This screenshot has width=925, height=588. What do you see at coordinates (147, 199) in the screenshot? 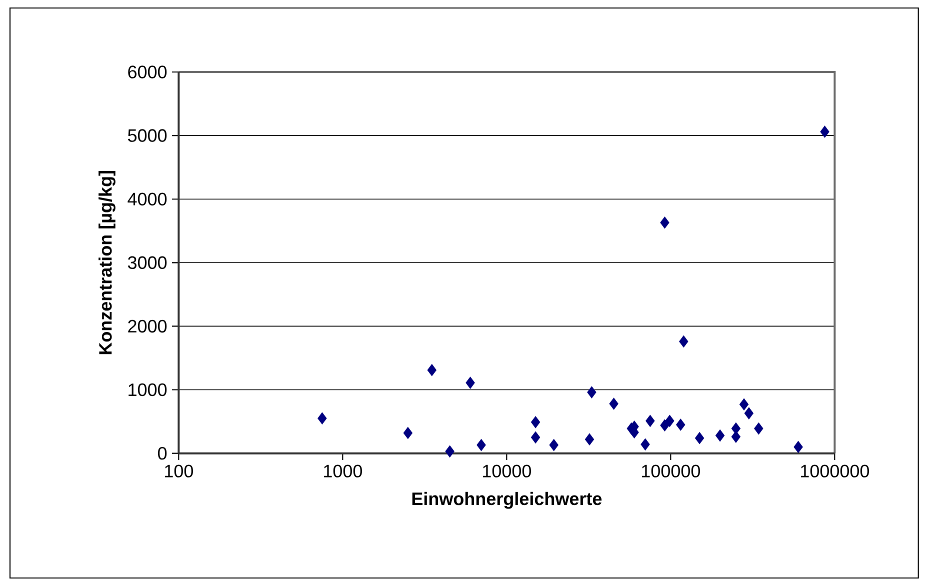
I see `y-tick-label: 4000` at bounding box center [147, 199].